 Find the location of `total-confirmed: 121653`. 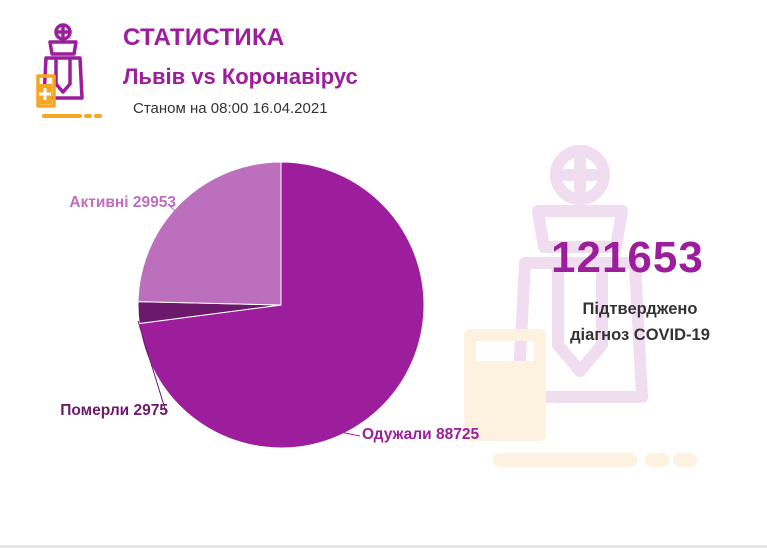

total-confirmed: 121653 is located at coordinates (627, 257).